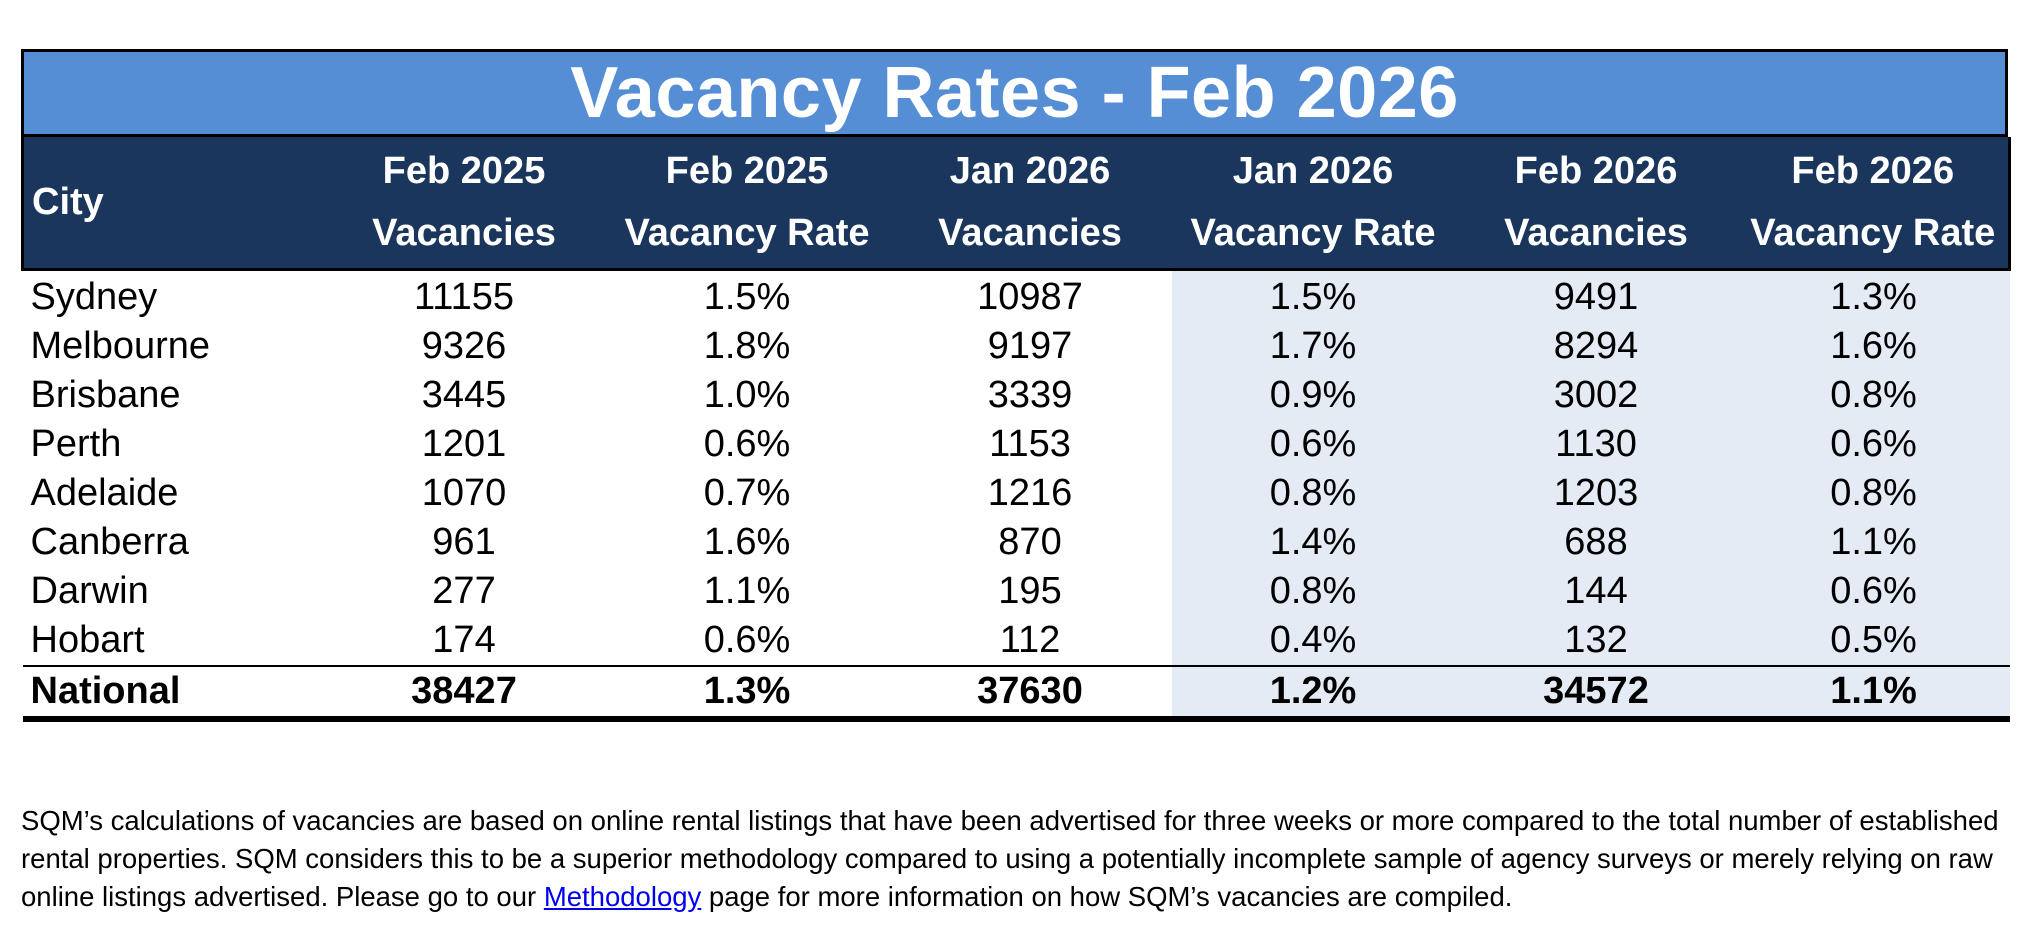  What do you see at coordinates (172, 204) in the screenshot?
I see `column-header-city: City` at bounding box center [172, 204].